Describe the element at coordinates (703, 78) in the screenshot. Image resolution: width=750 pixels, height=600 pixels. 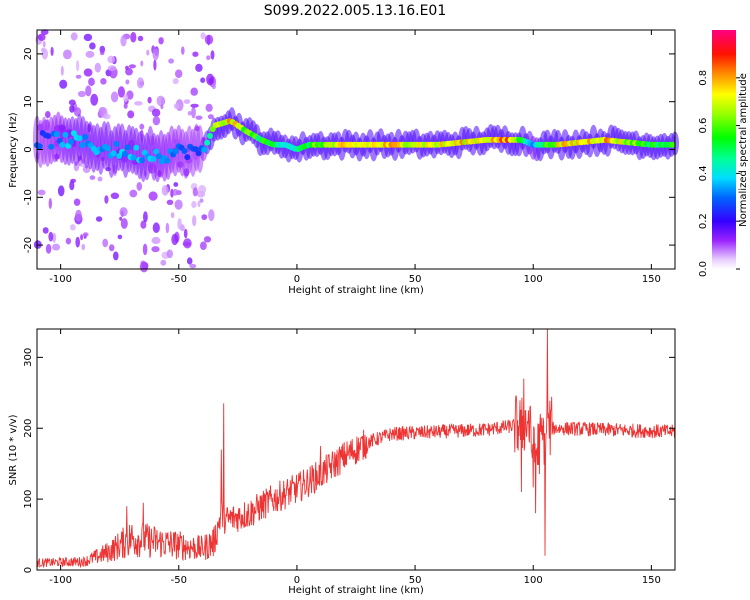
I see `colorbar-tick-label: 0.8` at that location.